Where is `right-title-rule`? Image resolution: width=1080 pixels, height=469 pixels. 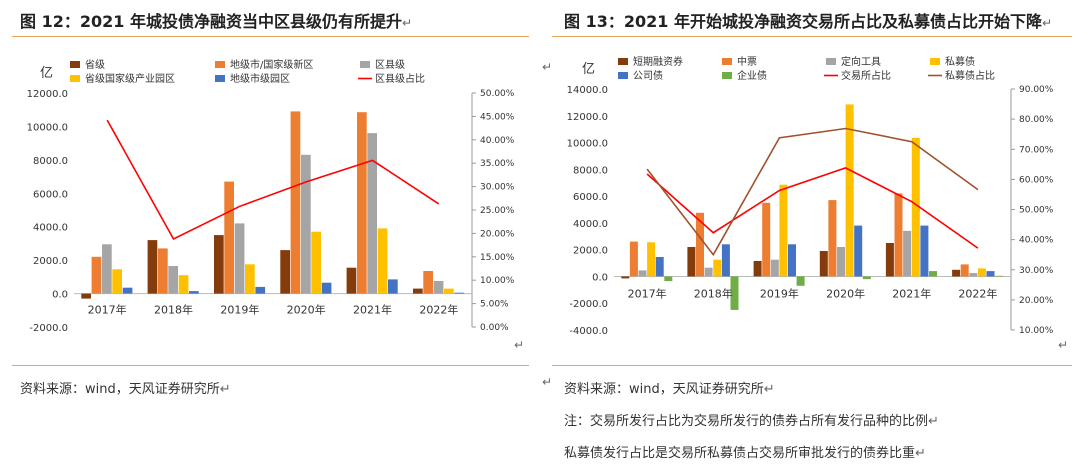 right-title-rule is located at coordinates (812, 36).